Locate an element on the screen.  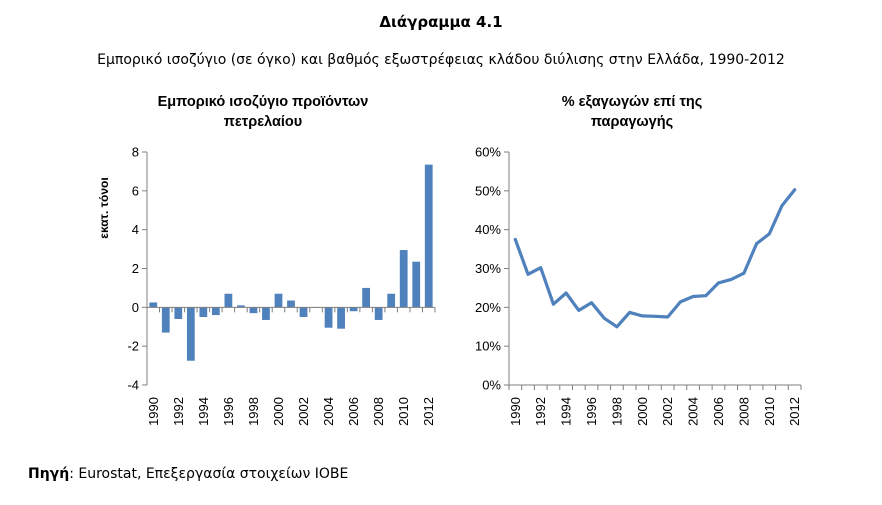
bar-chart-y-tick-label: 4 is located at coordinates (135, 229).